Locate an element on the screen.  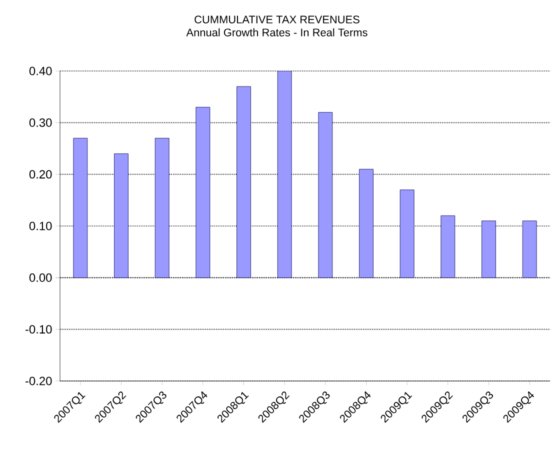
y-tick-label: 0.10 is located at coordinates (40, 226).